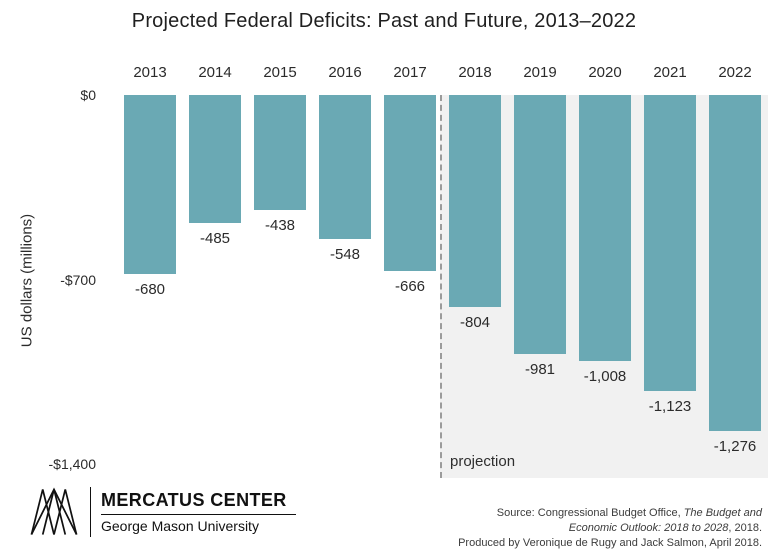  Describe the element at coordinates (410, 286) in the screenshot. I see `bar-value-label: -666` at that location.